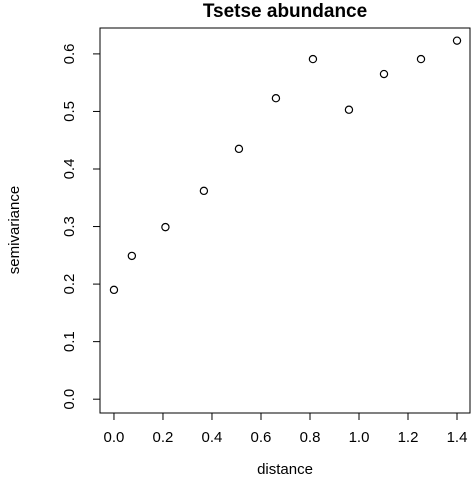  I want to click on x-tick-label: 0.8, so click(310, 437).